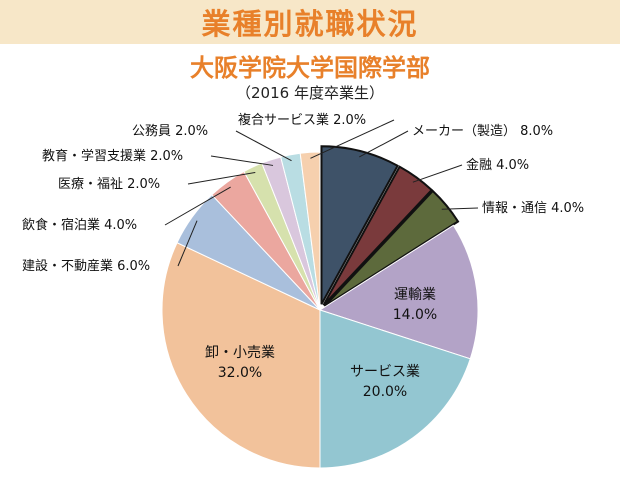 The height and width of the screenshot is (484, 620). Describe the element at coordinates (533, 208) in the screenshot. I see `slice-label: 情報・通信 4.0%` at that location.